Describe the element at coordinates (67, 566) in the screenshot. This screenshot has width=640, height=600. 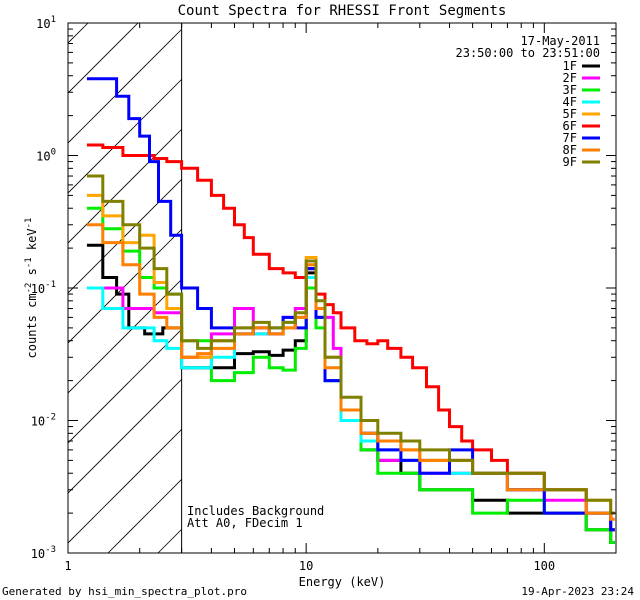
I see `x-tick-label: 1` at that location.